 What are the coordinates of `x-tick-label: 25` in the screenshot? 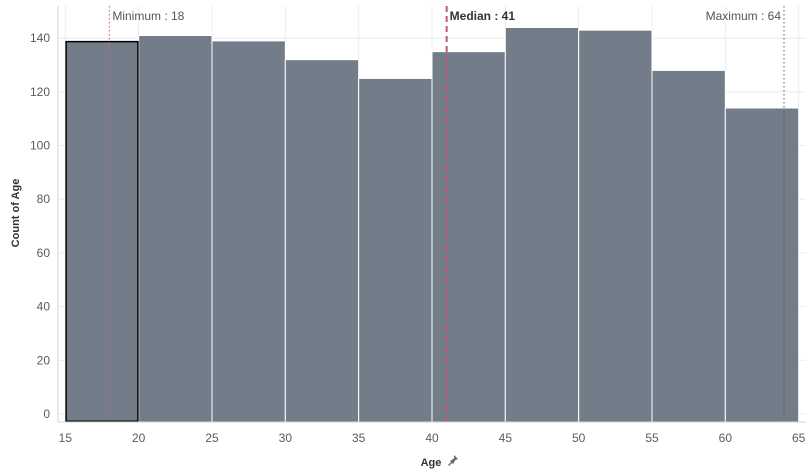 It's located at (212, 438).